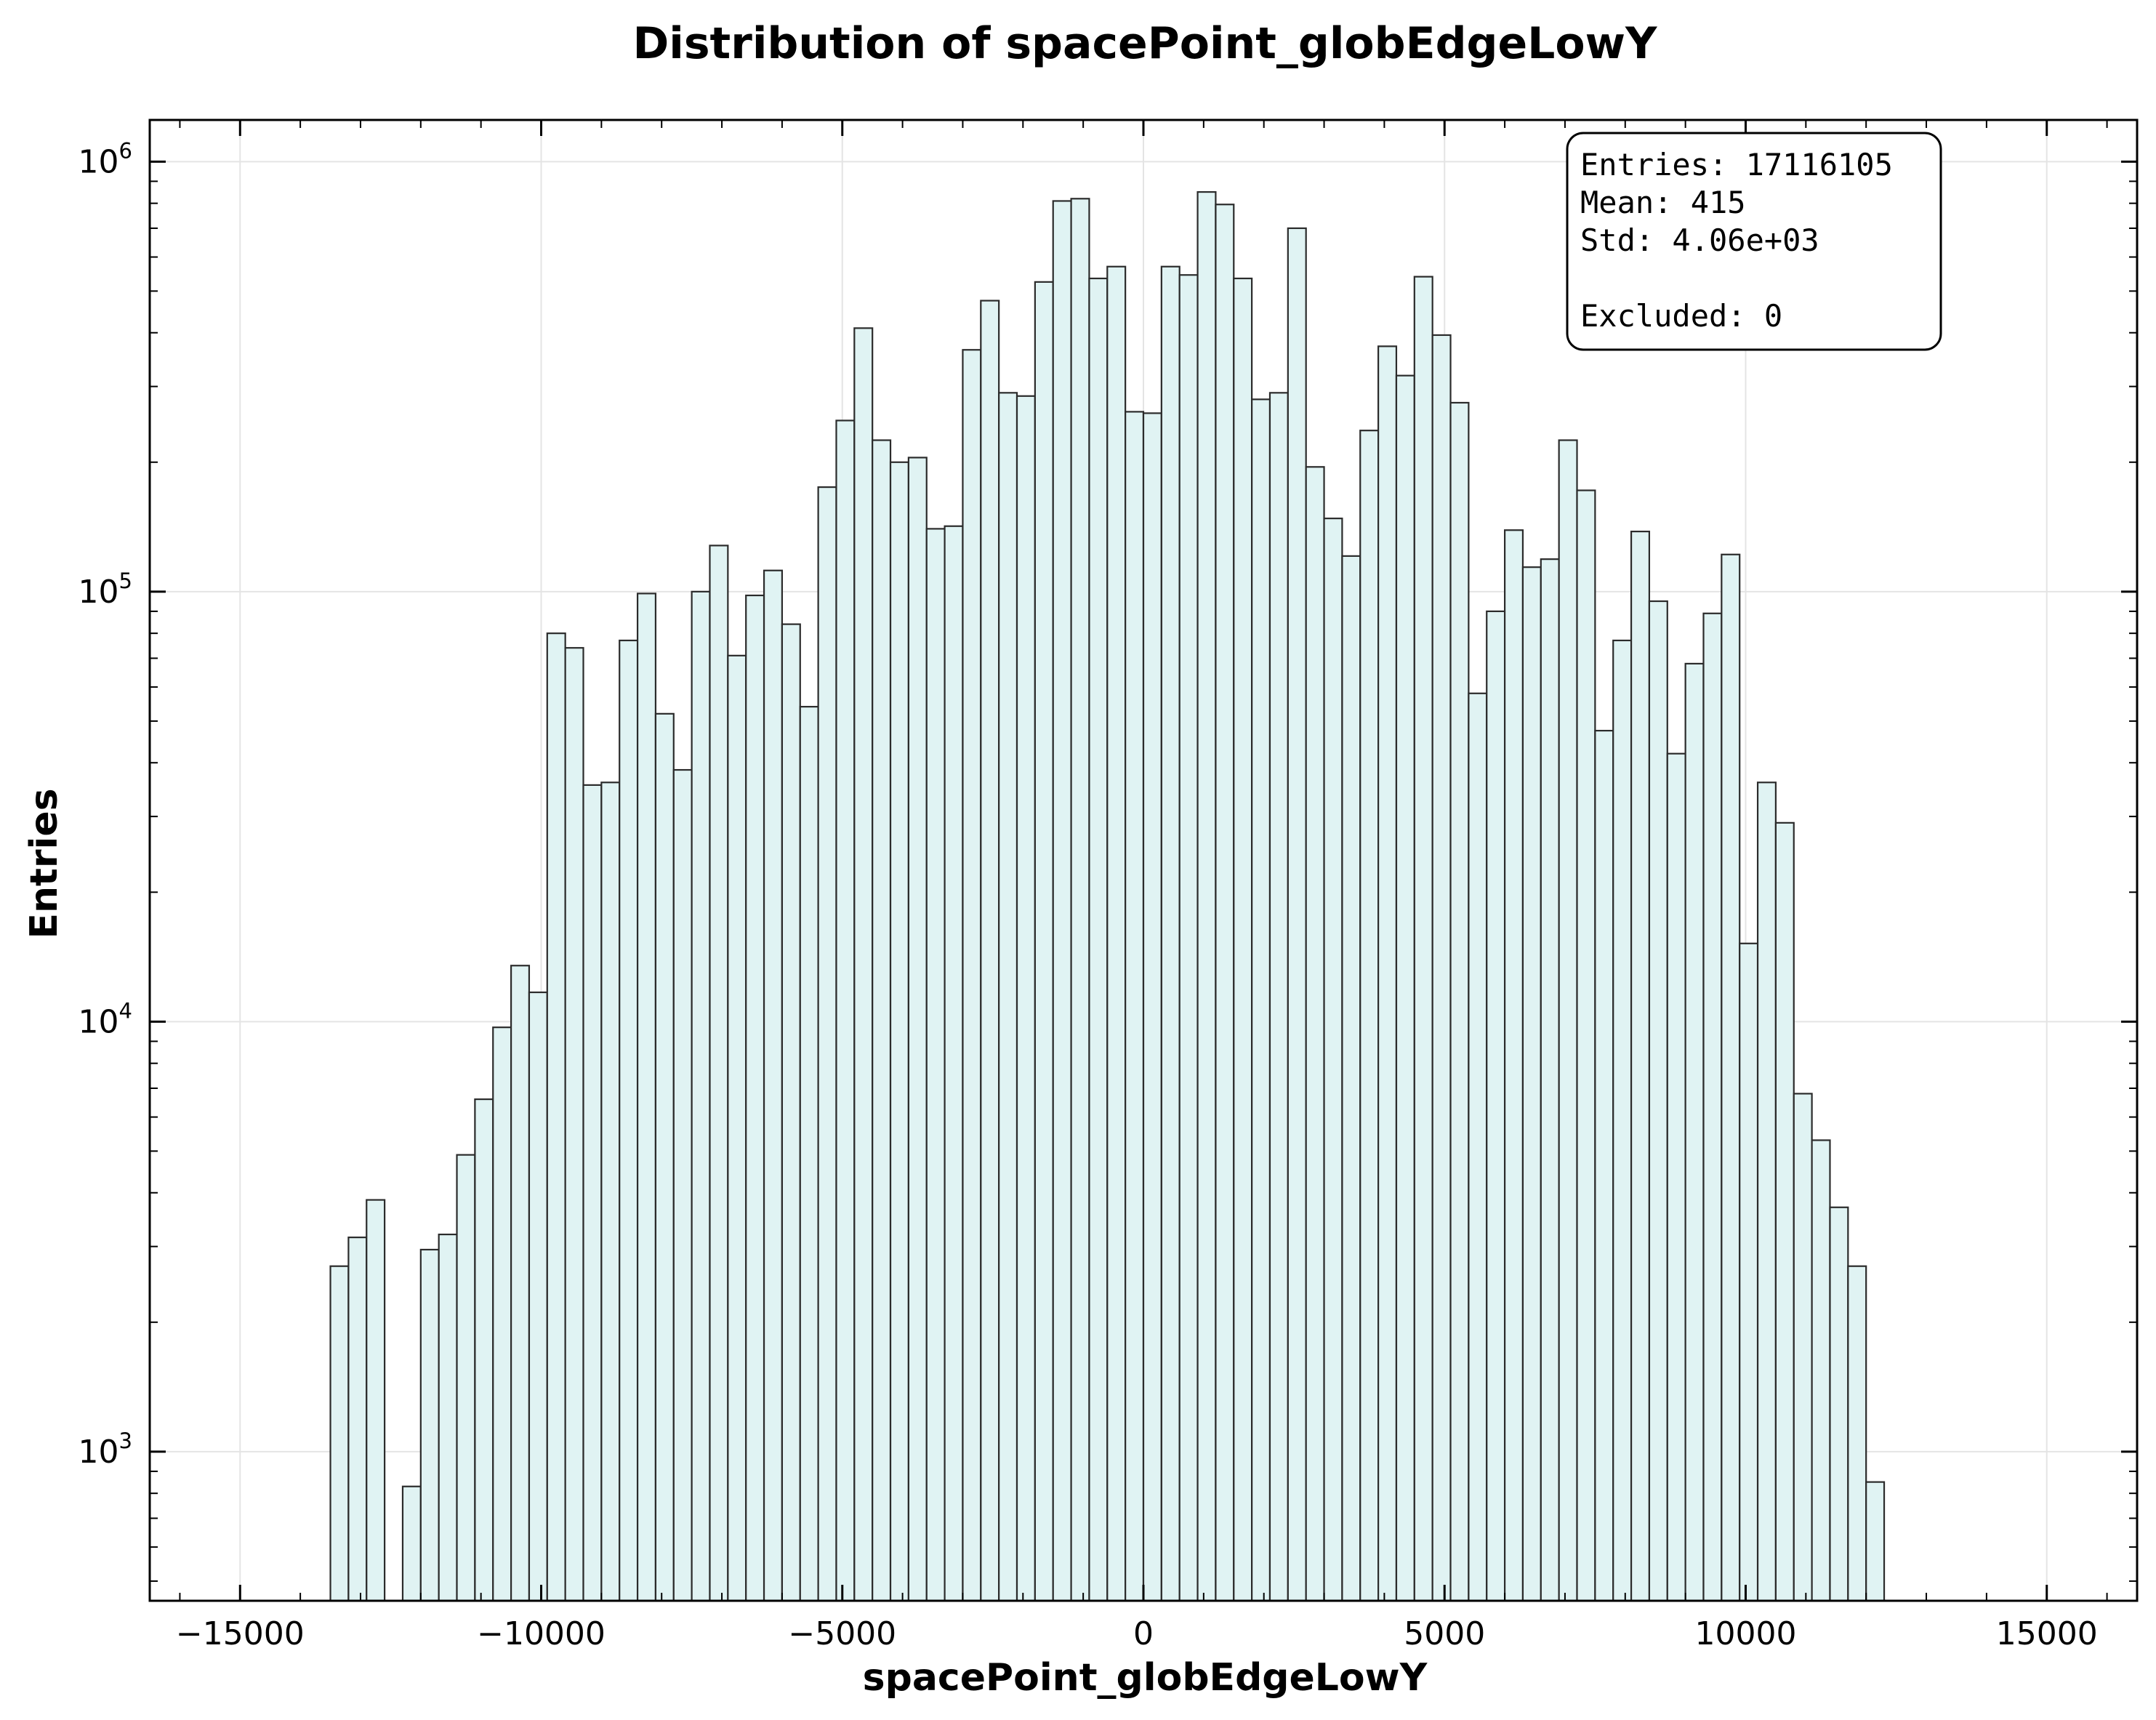 Image resolution: width=2156 pixels, height=1720 pixels. I want to click on x-tick-label: 5000, so click(1444, 1633).